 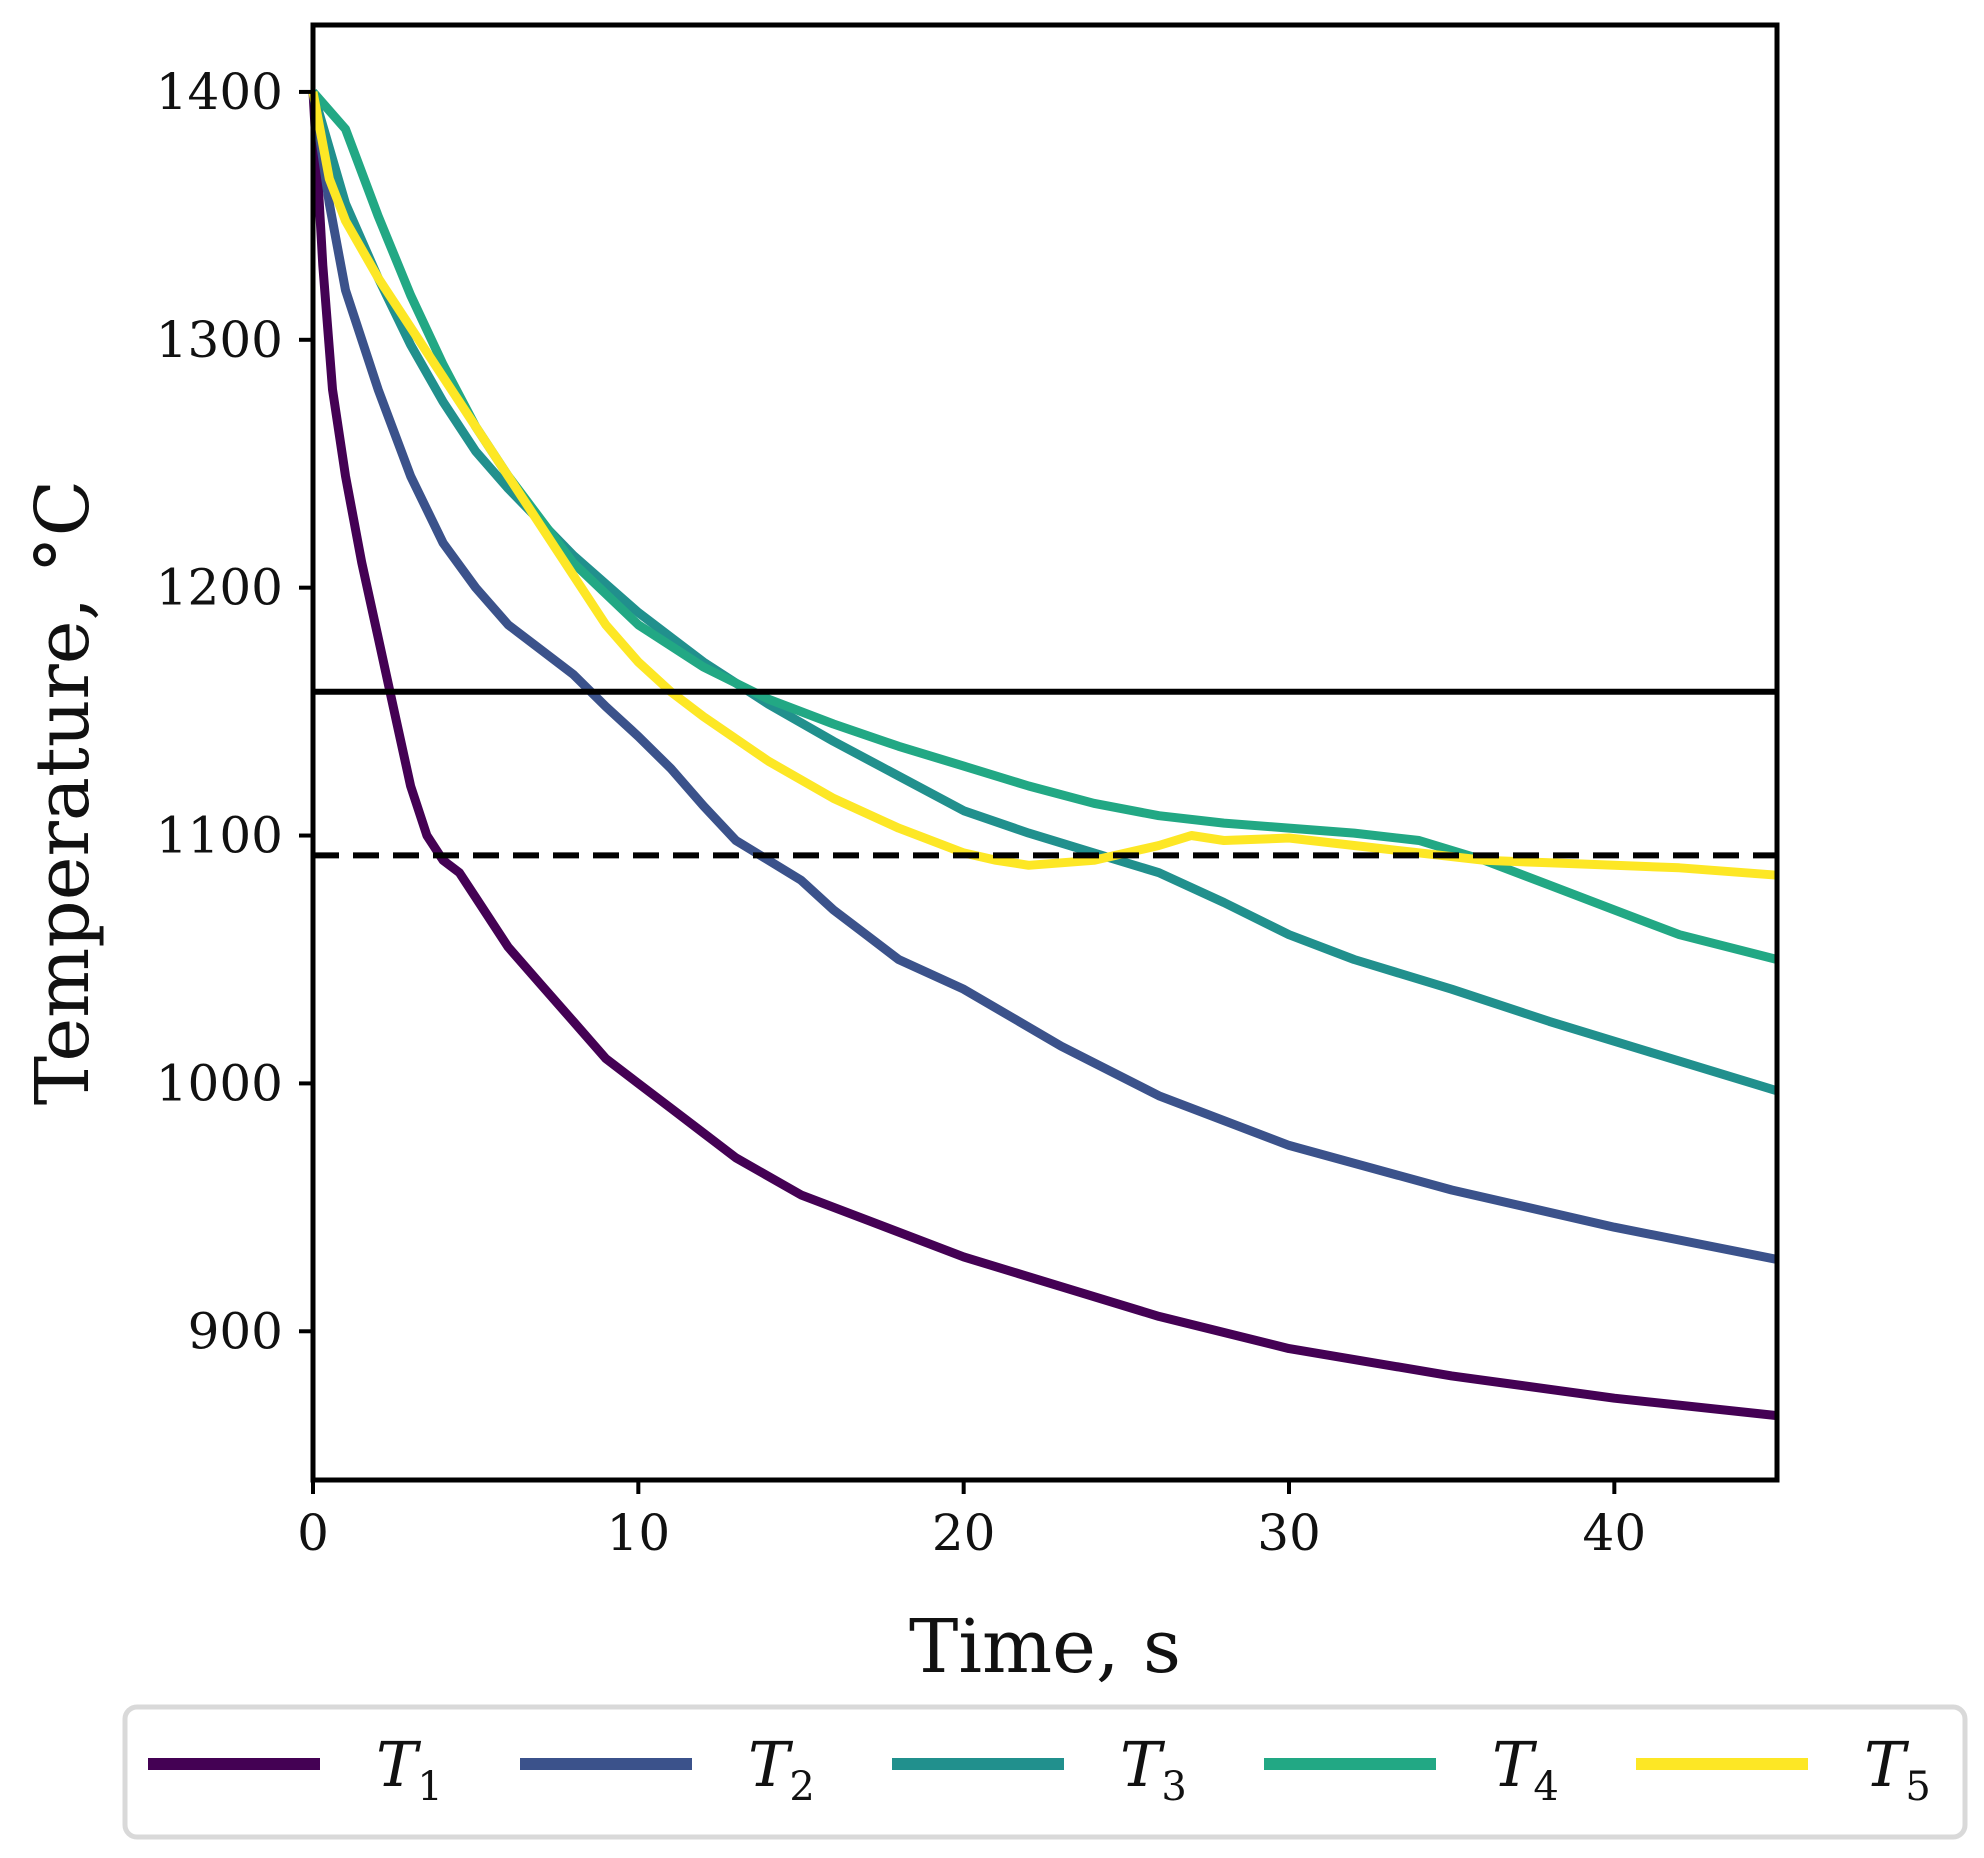 I want to click on reference-lines, so click(x=1045, y=773).